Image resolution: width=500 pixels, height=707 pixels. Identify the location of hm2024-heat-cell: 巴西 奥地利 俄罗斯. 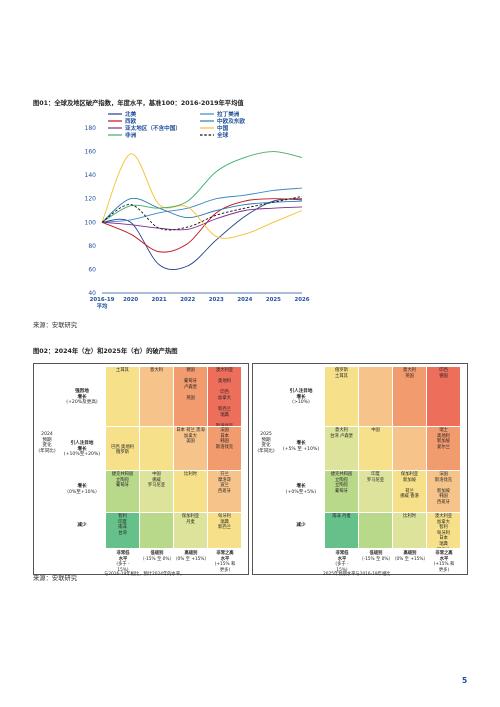
(122, 448).